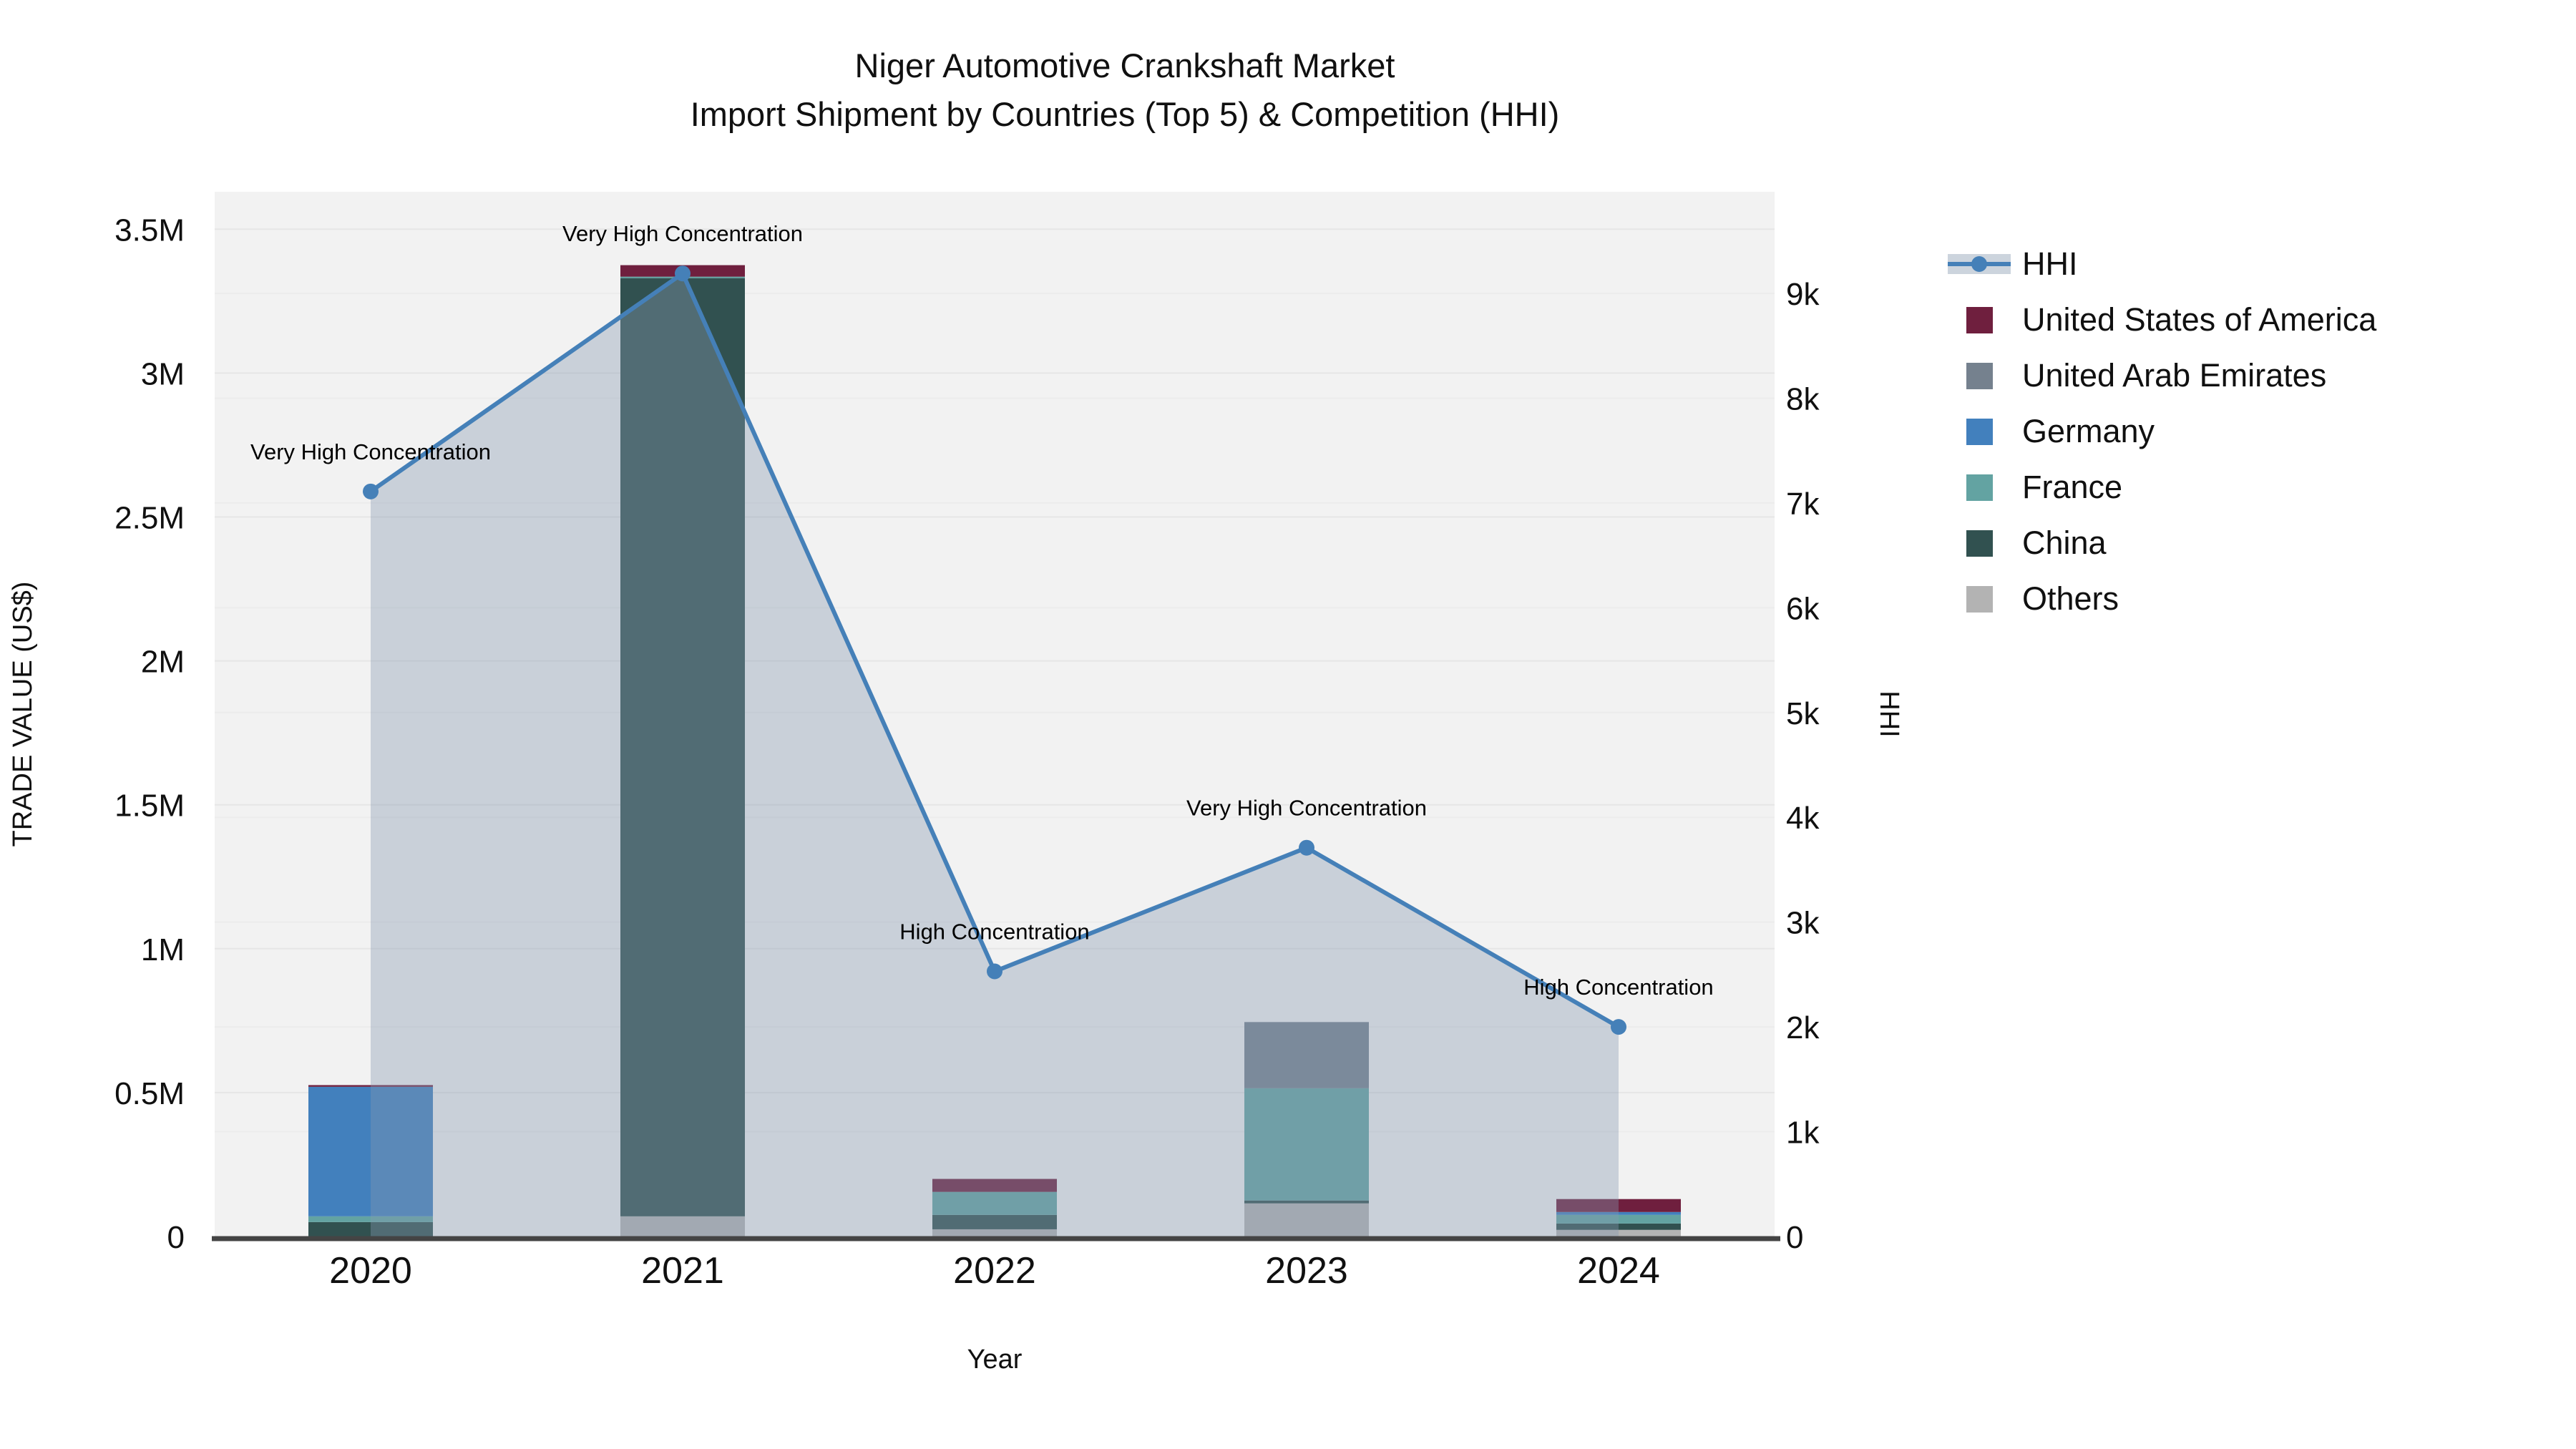 Image resolution: width=2576 pixels, height=1449 pixels. What do you see at coordinates (2162, 264) in the screenshot?
I see `legend-item-hhi: HHI` at bounding box center [2162, 264].